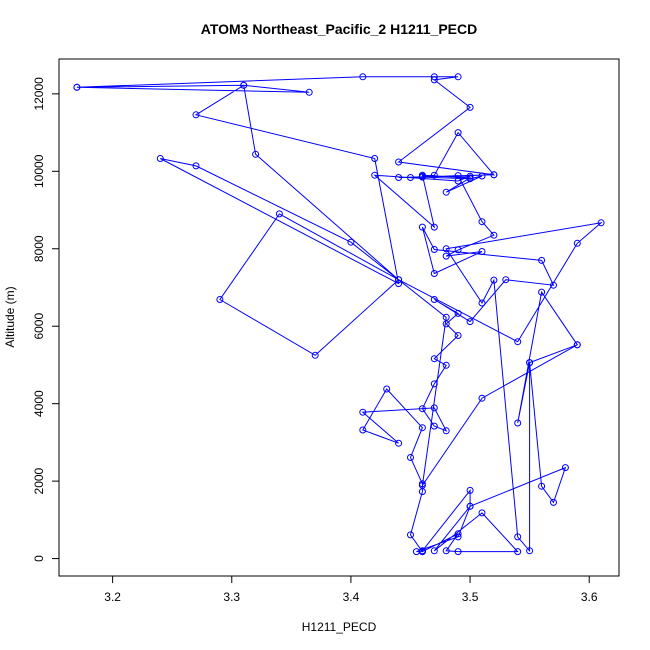  Describe the element at coordinates (470, 597) in the screenshot. I see `x-tick-label: 3.5` at that location.